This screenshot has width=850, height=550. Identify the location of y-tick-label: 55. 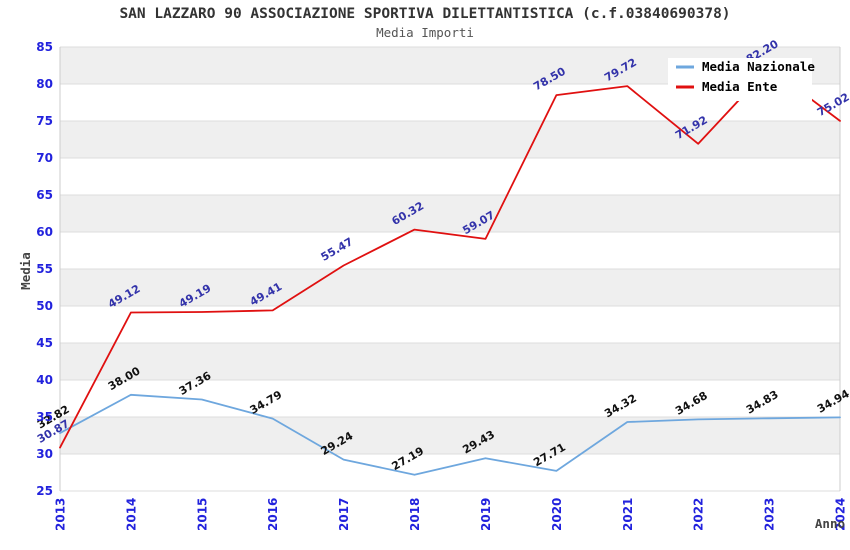
(44, 269).